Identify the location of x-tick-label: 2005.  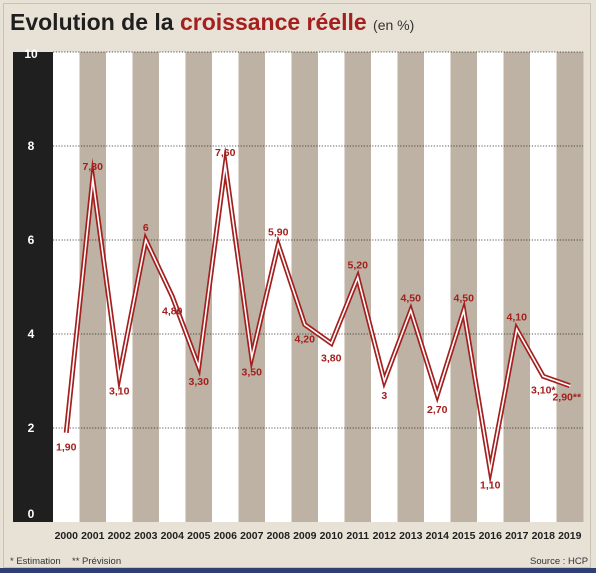
(199, 536).